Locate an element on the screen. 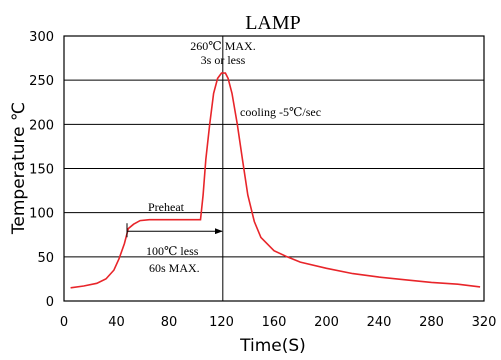 Image resolution: width=501 pixels, height=360 pixels. preheat-annotation: Preheat is located at coordinates (166, 207).